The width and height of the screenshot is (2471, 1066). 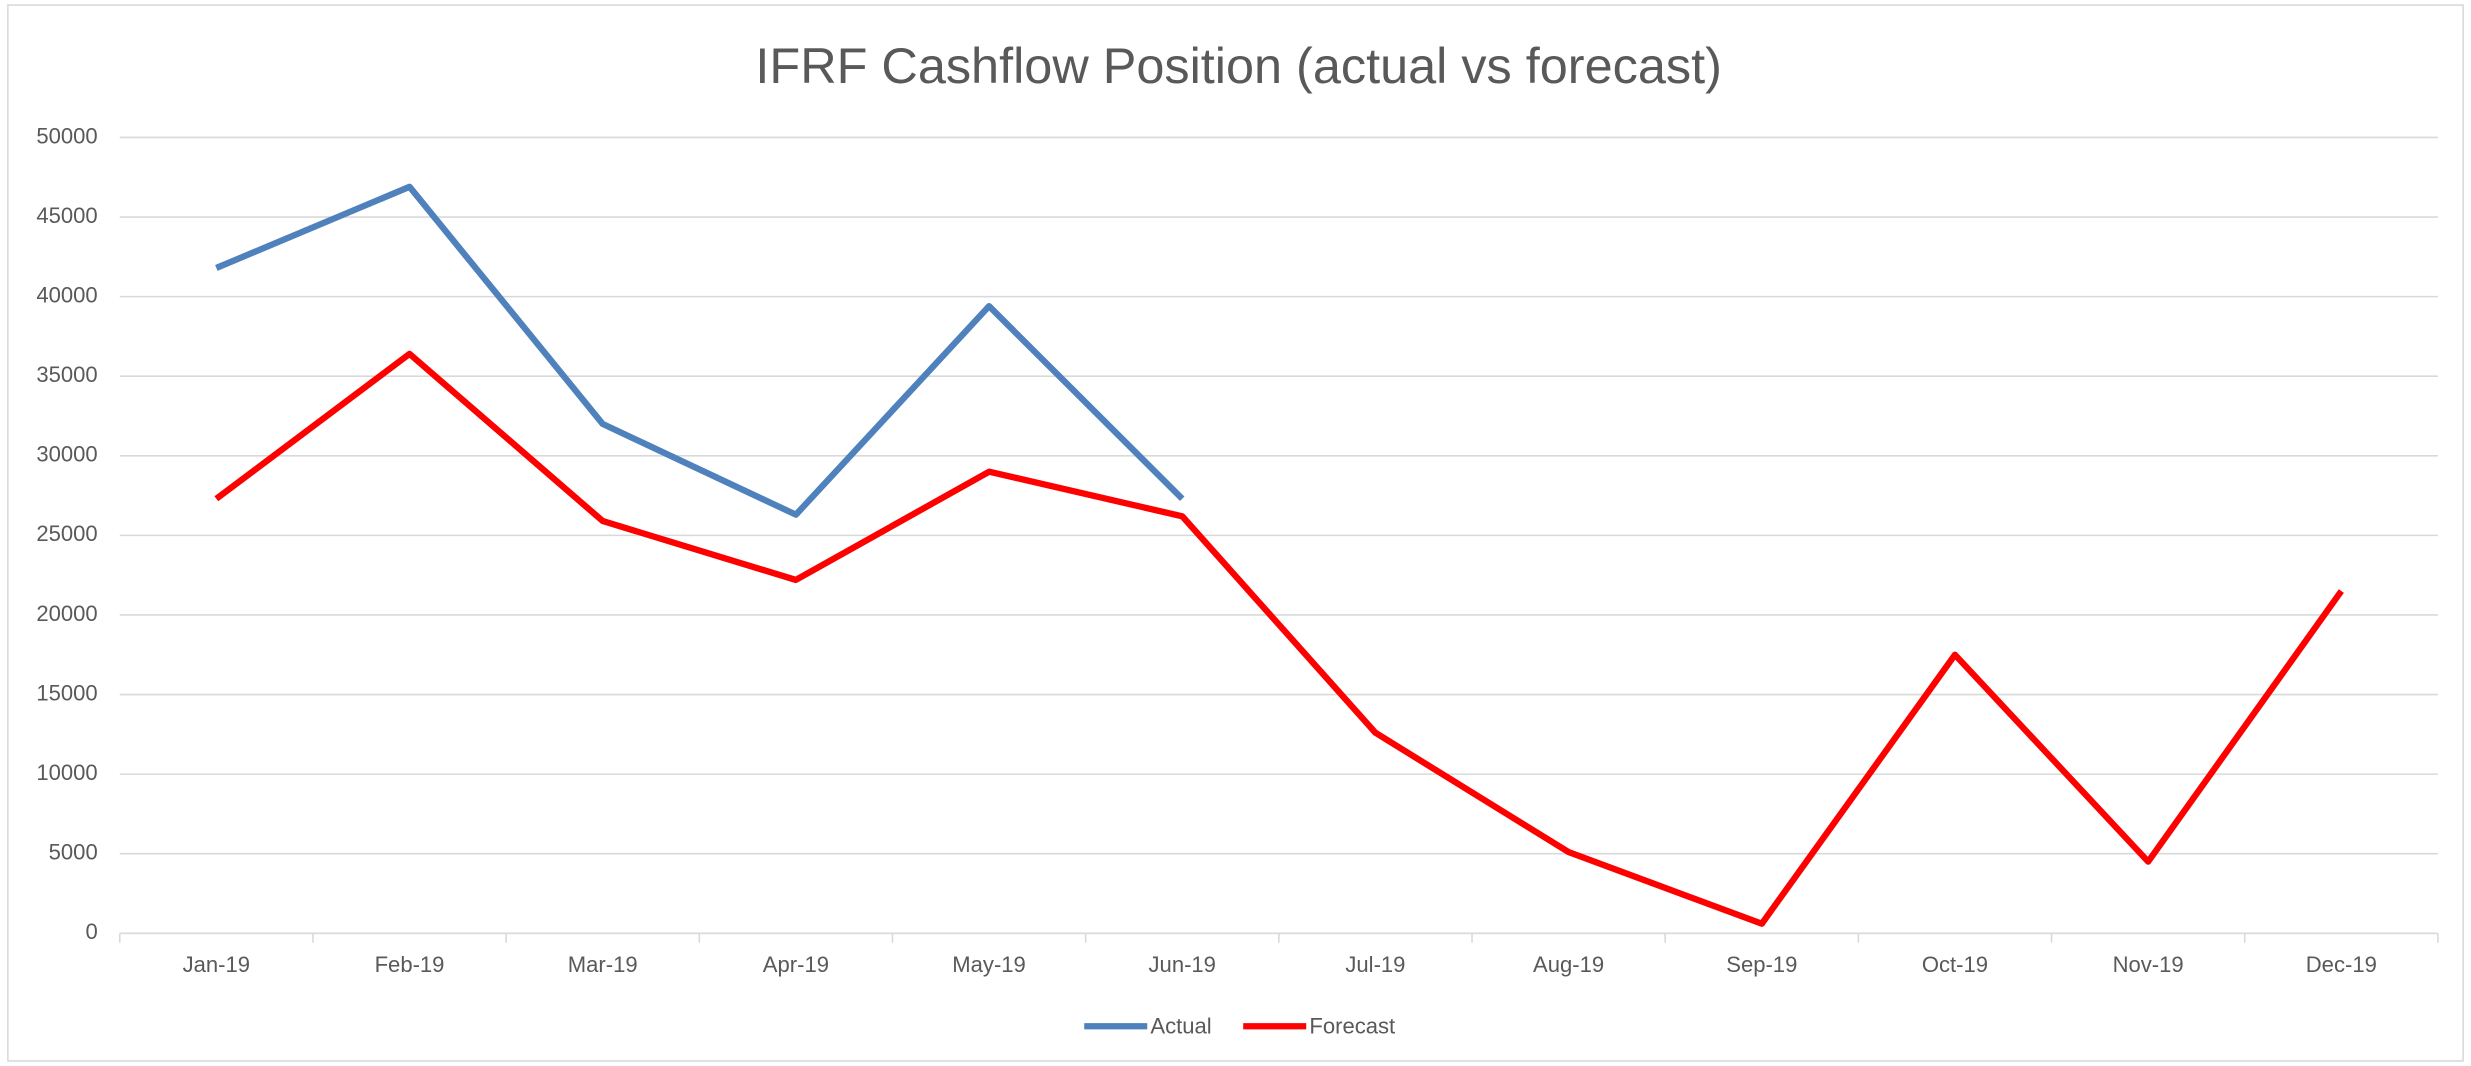 I want to click on x-tick-label: May-19, so click(x=989, y=964).